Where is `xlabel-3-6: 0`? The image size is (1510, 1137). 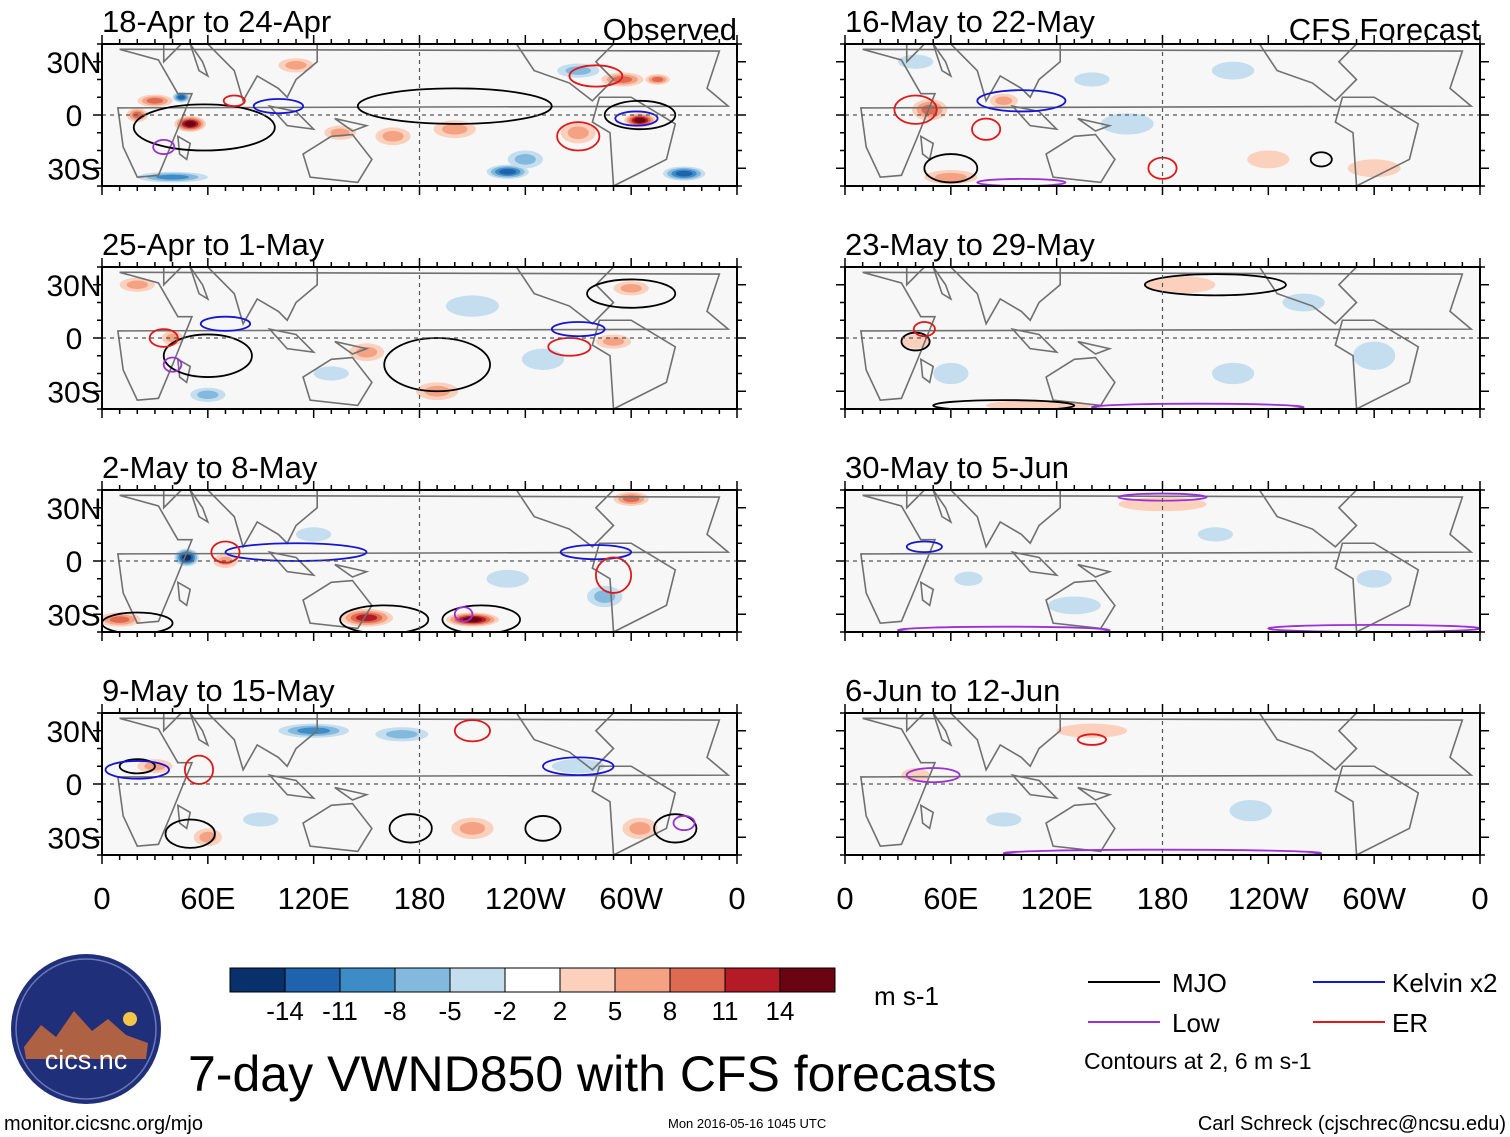 xlabel-3-6: 0 is located at coordinates (736, 898).